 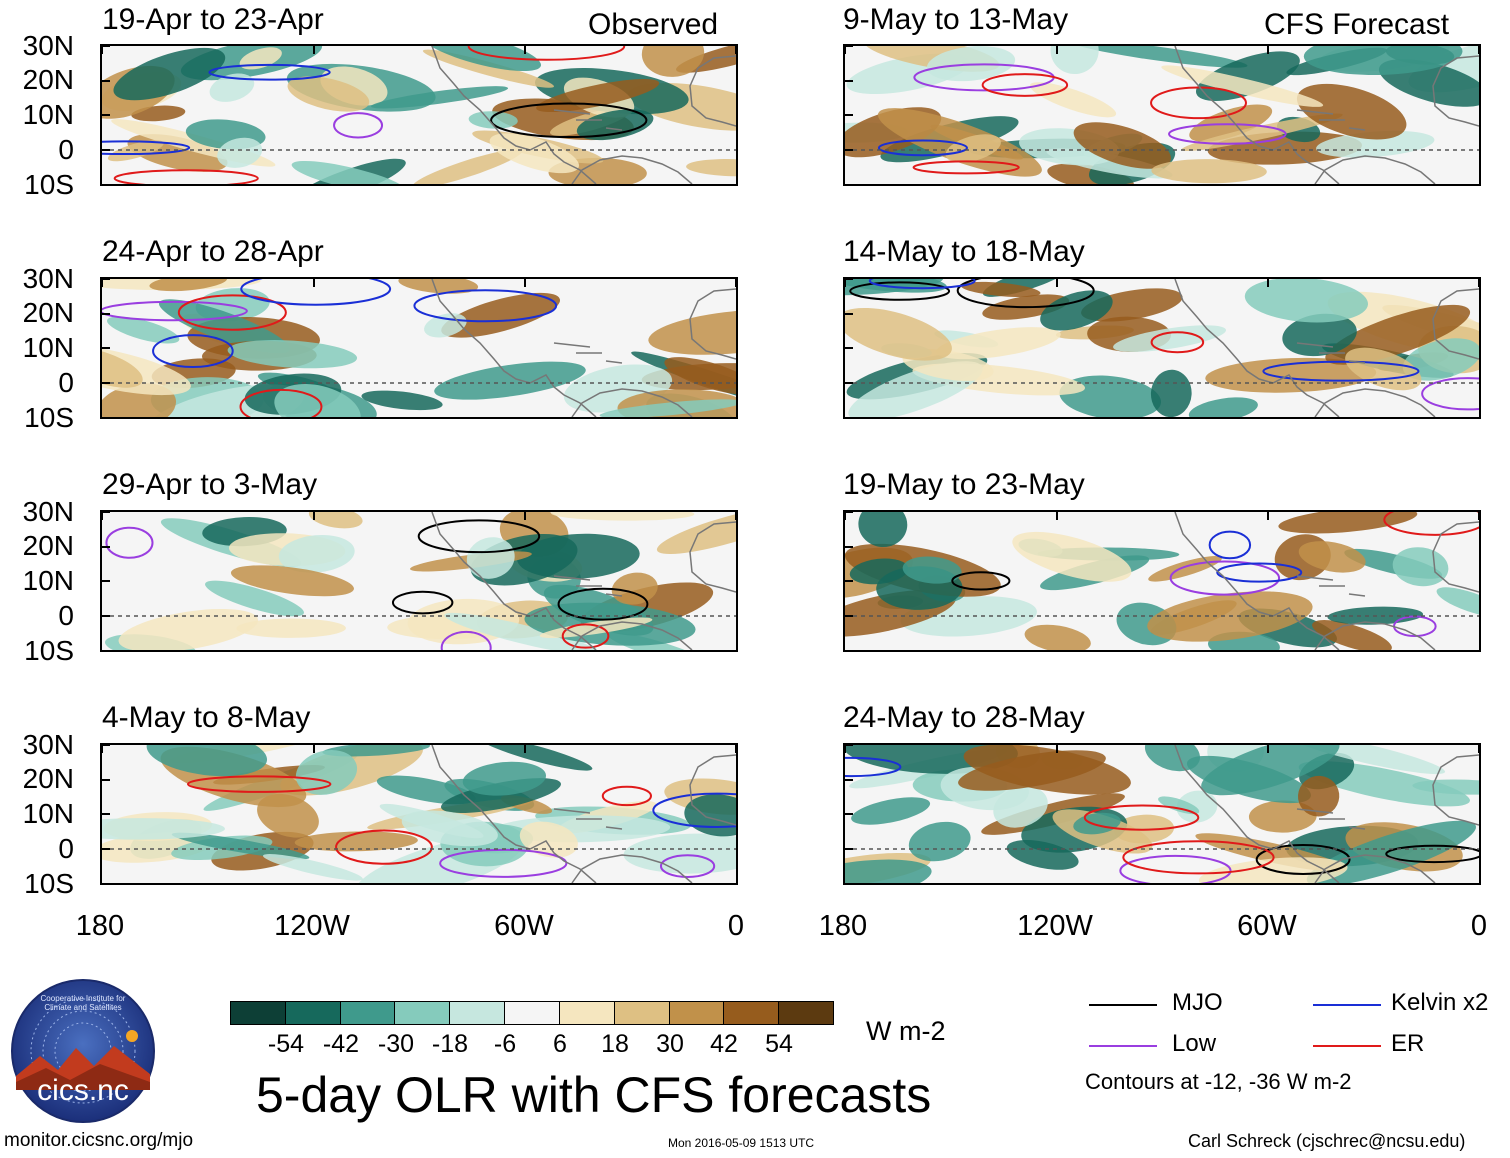 What do you see at coordinates (396, 1044) in the screenshot?
I see `colorbar-label: -30` at bounding box center [396, 1044].